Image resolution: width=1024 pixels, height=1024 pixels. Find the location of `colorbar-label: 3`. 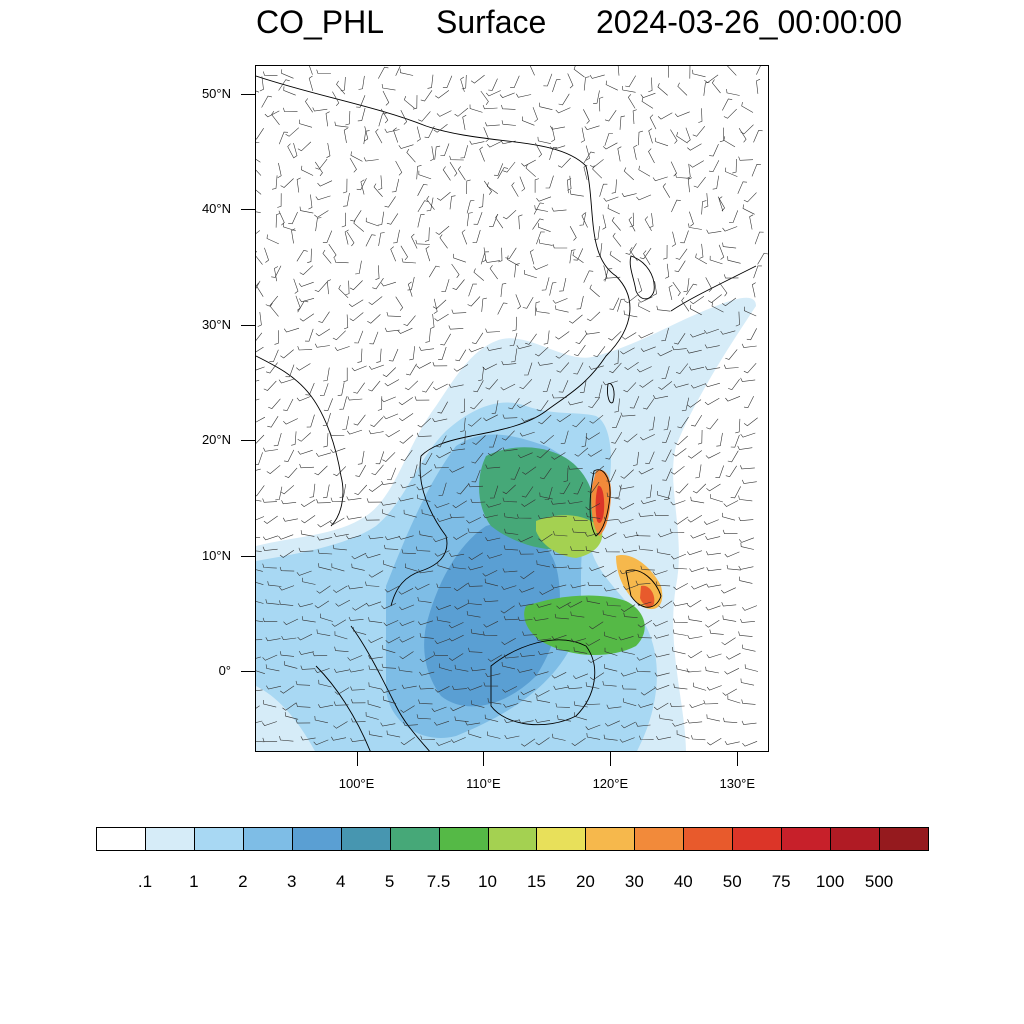

colorbar-label: 3 is located at coordinates (292, 881).